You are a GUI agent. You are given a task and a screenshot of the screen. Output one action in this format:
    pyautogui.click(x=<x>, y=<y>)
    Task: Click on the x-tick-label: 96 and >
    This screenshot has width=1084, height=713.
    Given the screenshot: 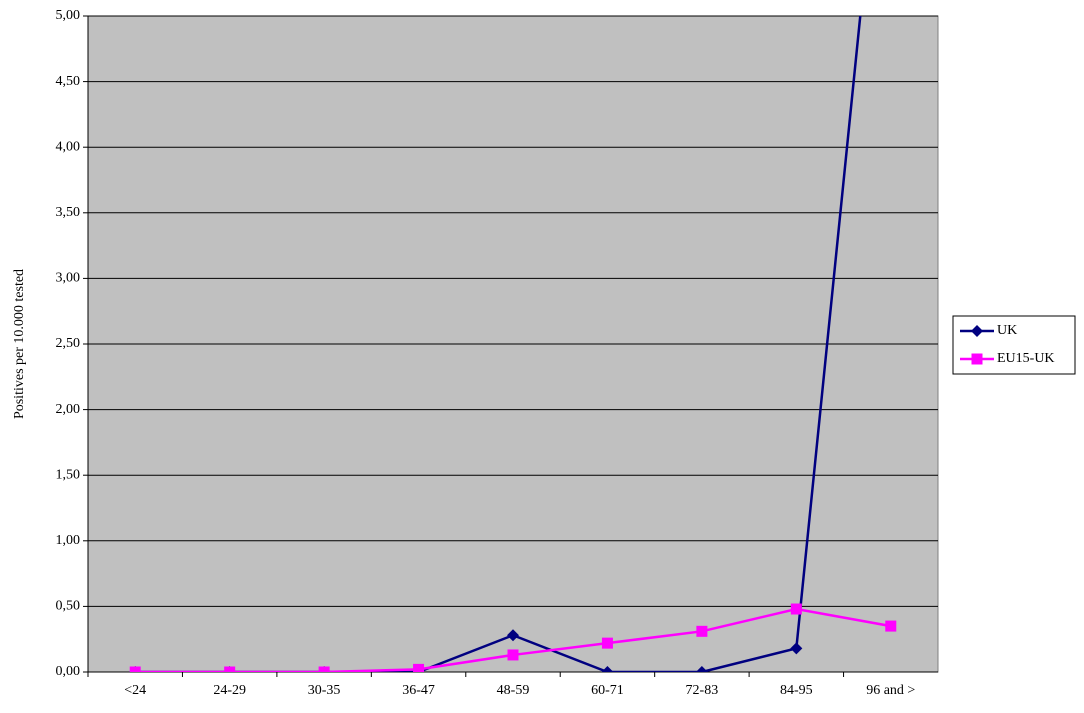 What is the action you would take?
    pyautogui.click(x=890, y=690)
    